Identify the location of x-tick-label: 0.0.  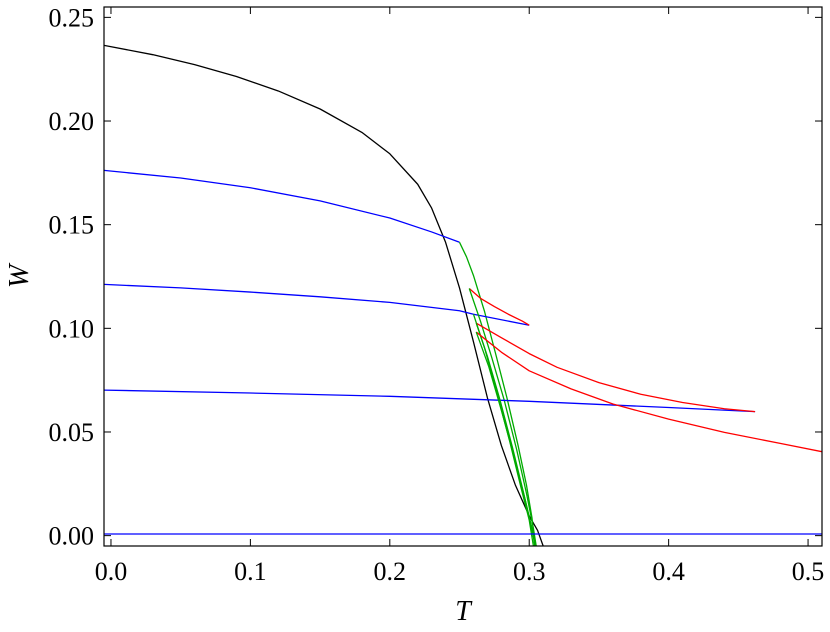
(111, 571).